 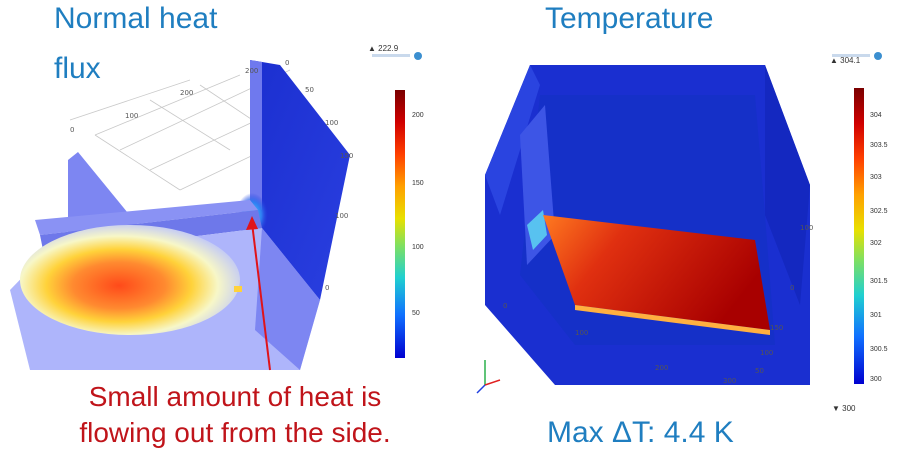 I want to click on right-colorbar-max: ▲ 304.1, so click(x=845, y=60).